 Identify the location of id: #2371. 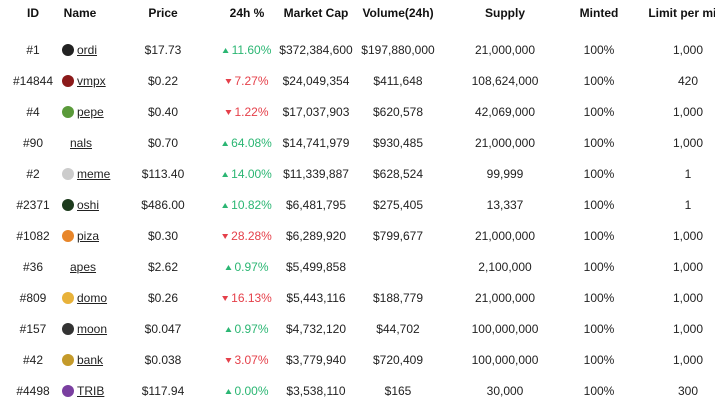
(33, 205).